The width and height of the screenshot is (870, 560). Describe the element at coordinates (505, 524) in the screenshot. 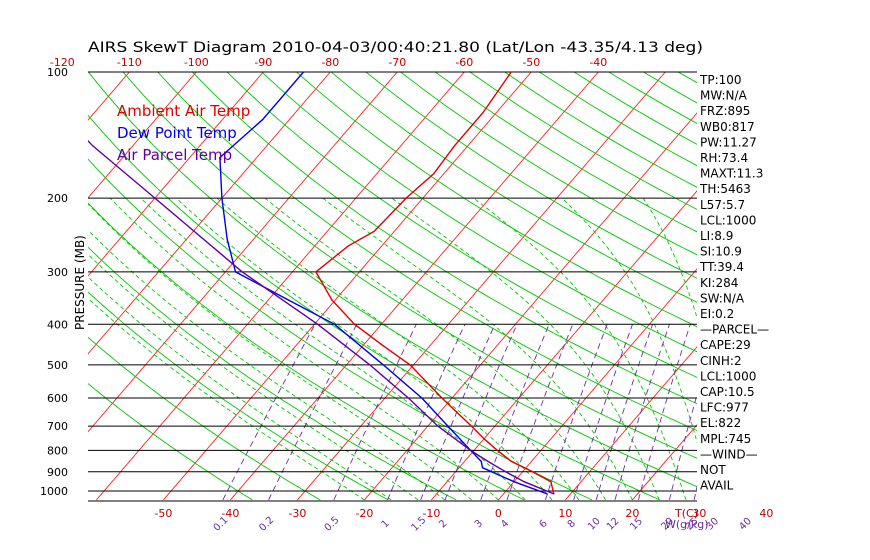

I see `mixing-ratio-tick-label: 4` at that location.